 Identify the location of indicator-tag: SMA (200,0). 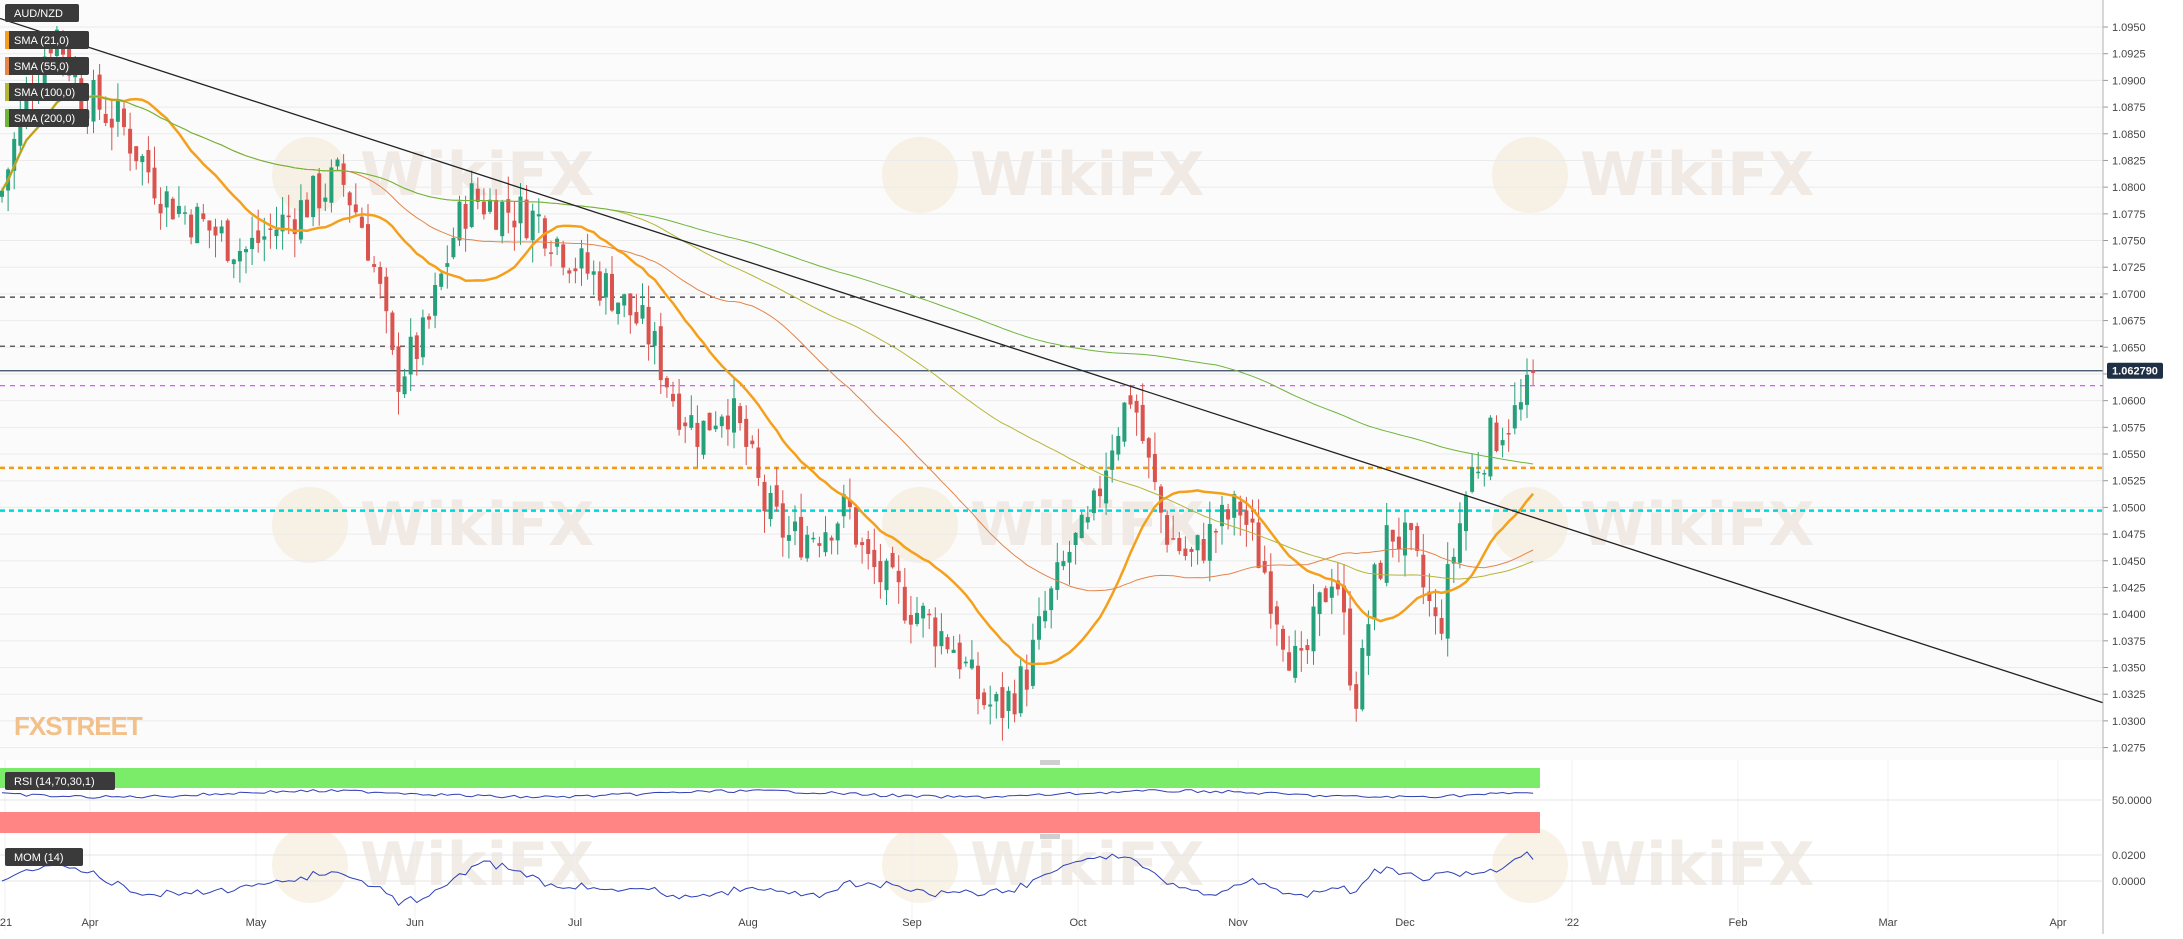
(47, 118).